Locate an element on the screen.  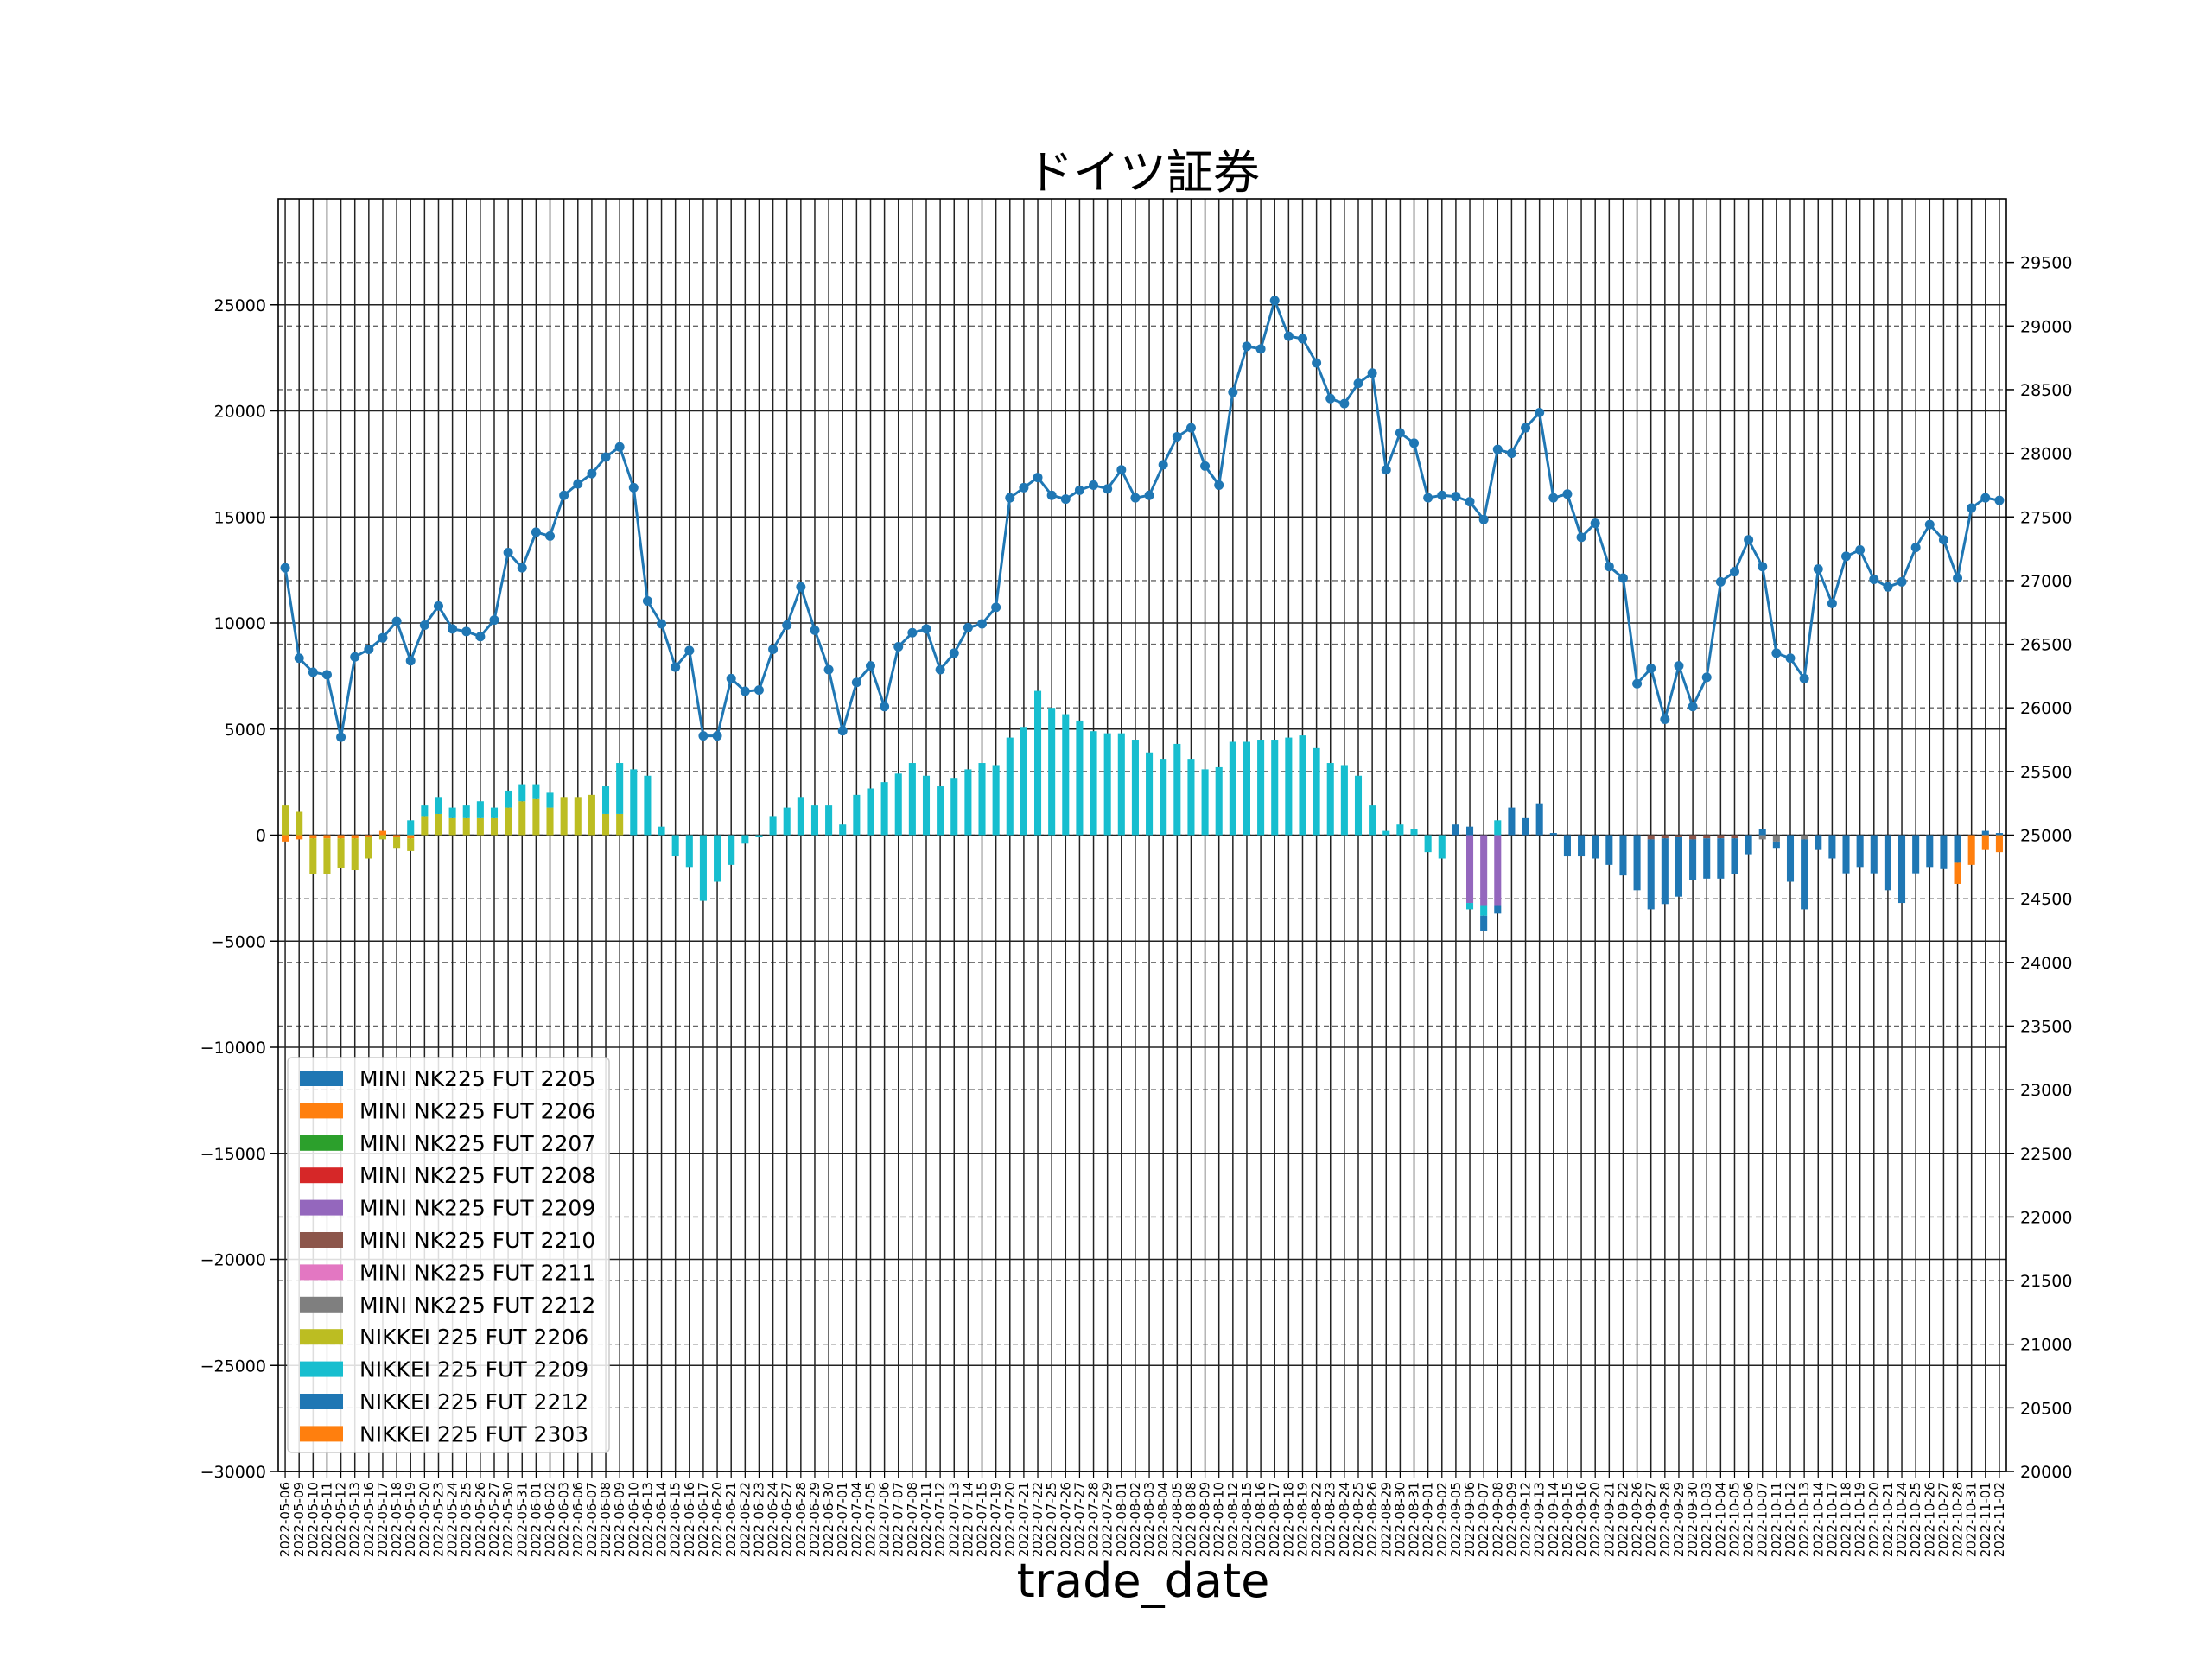
legend-label: NIKKEI 225 FUT 2206 is located at coordinates (473, 1337).